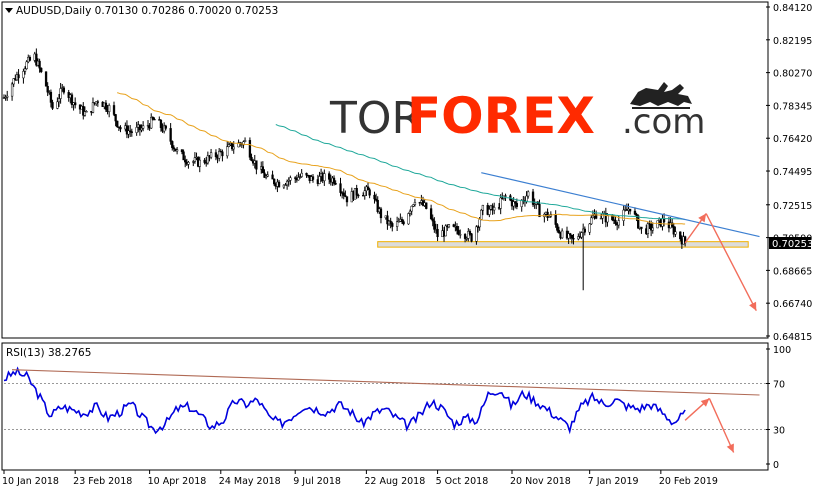 The width and height of the screenshot is (815, 495). I want to click on bull-bear-icon, so click(661, 95).